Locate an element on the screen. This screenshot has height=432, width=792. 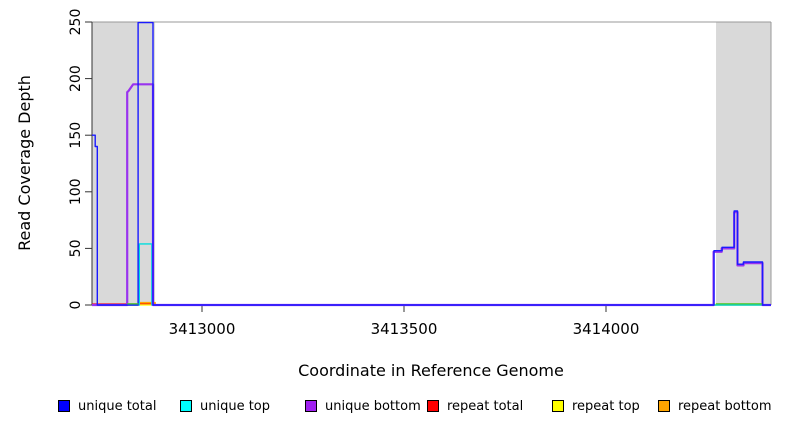
legend-item-repeat-total: repeat total is located at coordinates (475, 406).